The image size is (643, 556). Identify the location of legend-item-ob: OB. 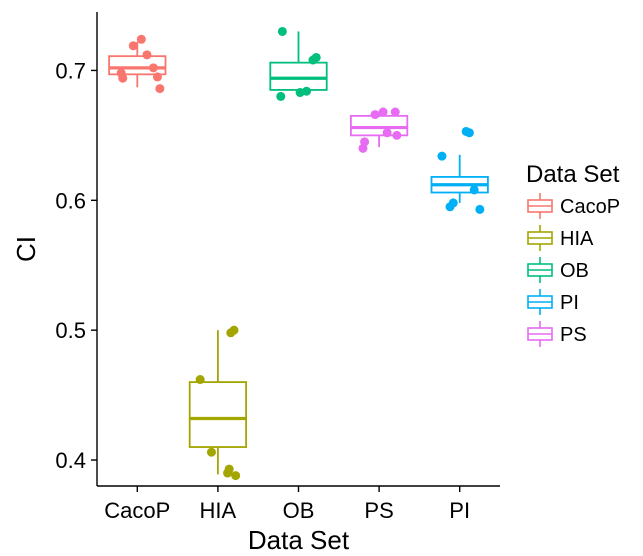
(558, 270).